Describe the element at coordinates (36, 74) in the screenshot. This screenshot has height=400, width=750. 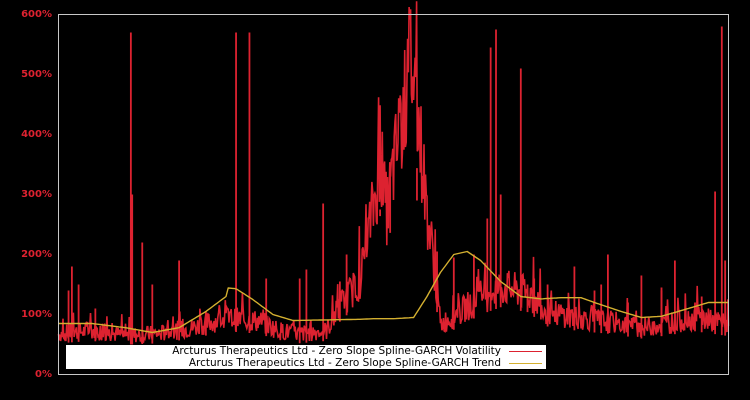
I see `y-tick-500: 500%` at that location.